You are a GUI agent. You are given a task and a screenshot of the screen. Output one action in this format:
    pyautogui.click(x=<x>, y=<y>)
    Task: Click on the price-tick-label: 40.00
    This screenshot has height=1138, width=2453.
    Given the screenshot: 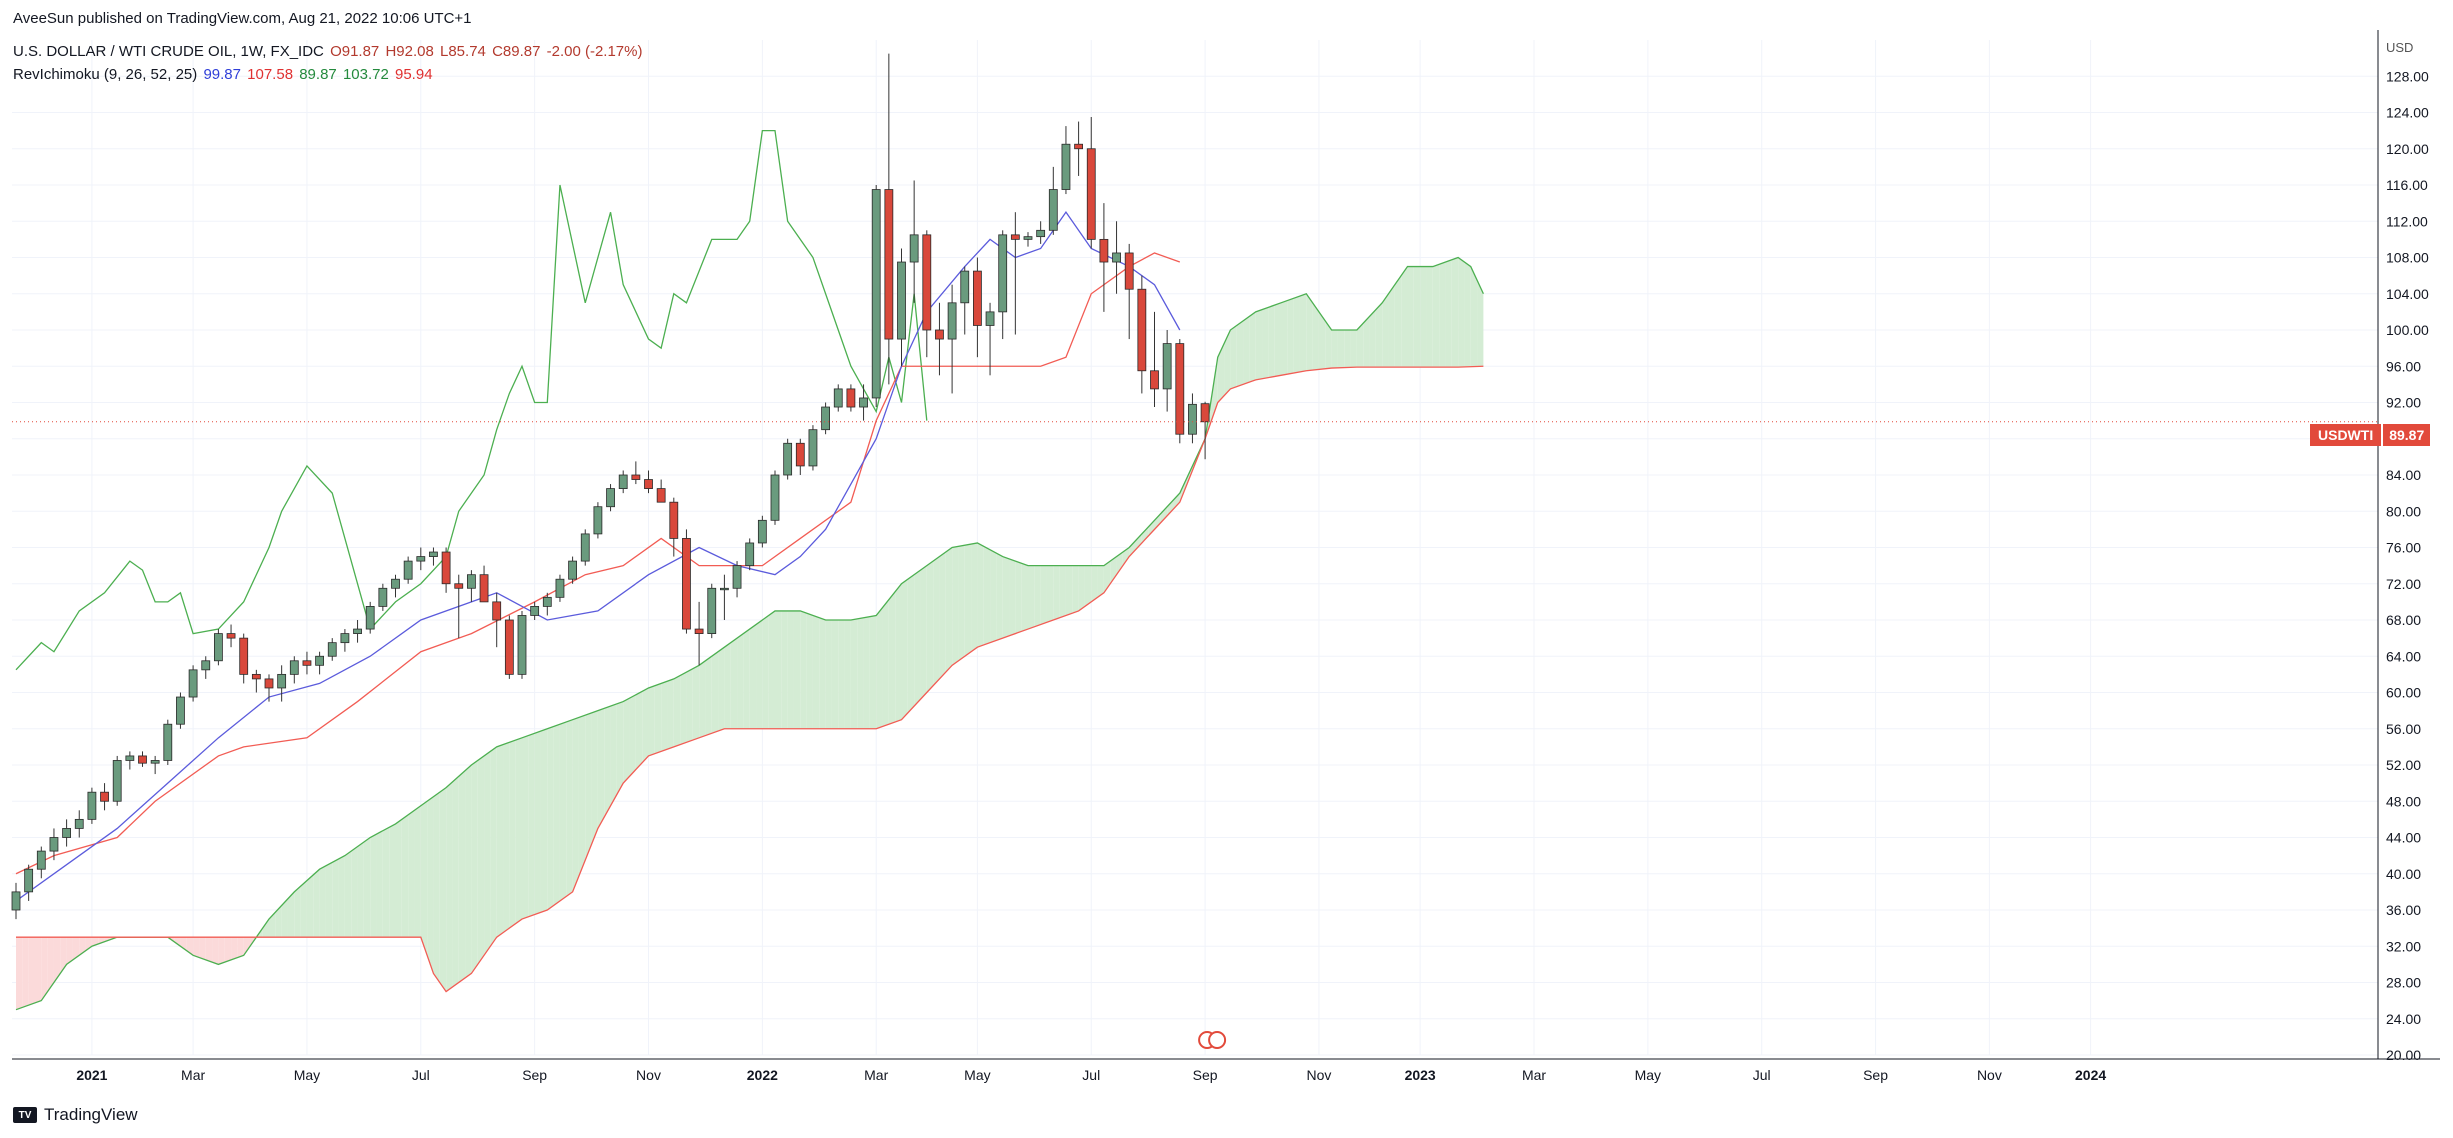 What is the action you would take?
    pyautogui.click(x=2403, y=874)
    